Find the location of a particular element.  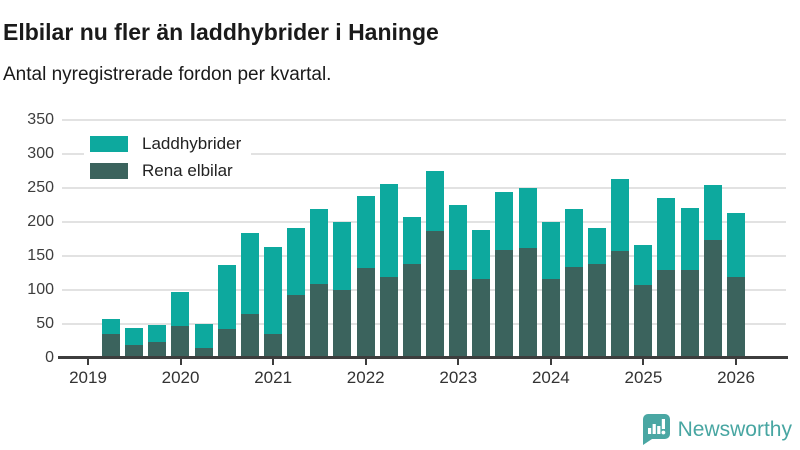

bar-segment-rena-elbilar-2019-q2 is located at coordinates (111, 346).